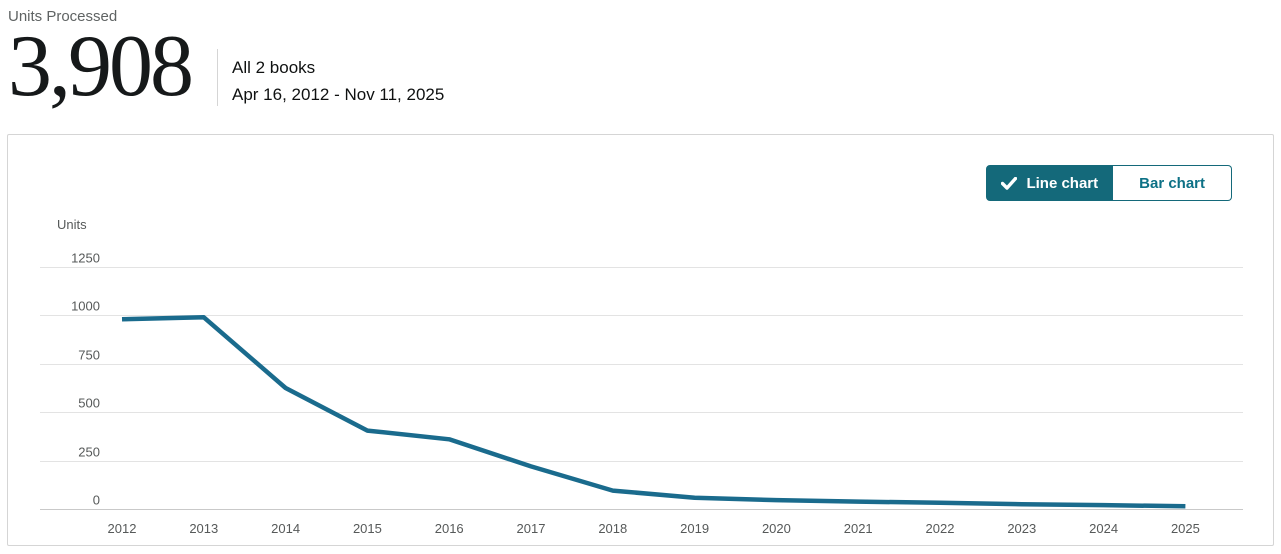 Image resolution: width=1281 pixels, height=554 pixels. I want to click on x-tick-label: 2019, so click(694, 528).